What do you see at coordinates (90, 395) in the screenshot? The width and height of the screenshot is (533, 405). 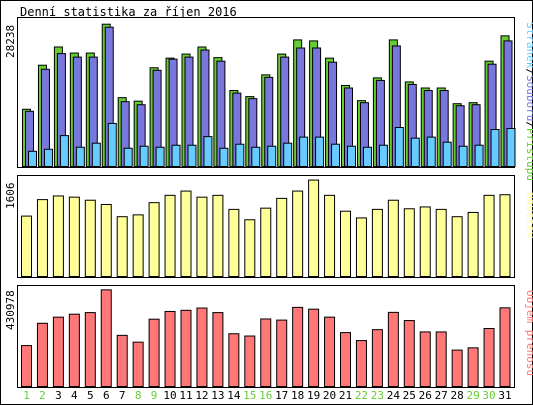 I see `day-label: 5` at bounding box center [90, 395].